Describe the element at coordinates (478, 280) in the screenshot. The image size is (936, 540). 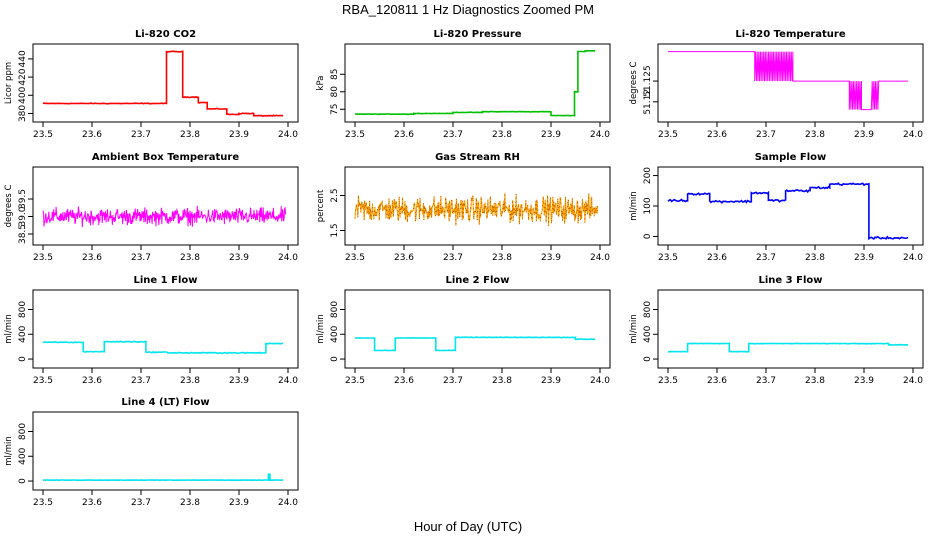
I see `panel-title: Line 2 Flow` at that location.